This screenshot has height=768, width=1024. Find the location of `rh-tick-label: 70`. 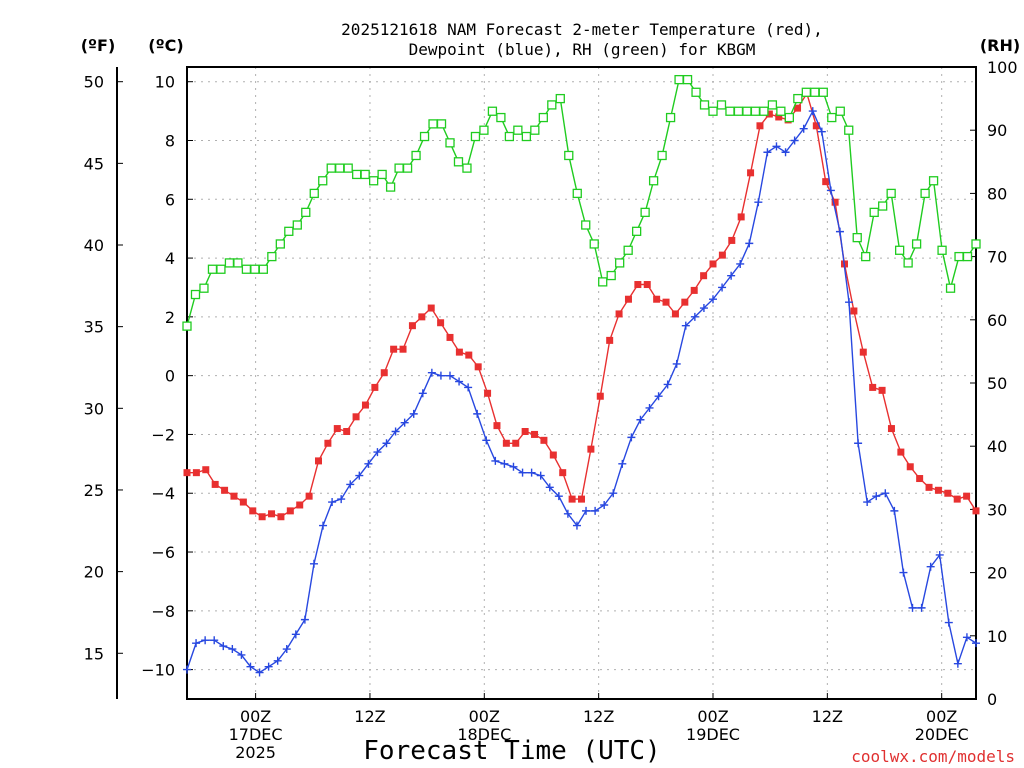

rh-tick-label: 70 is located at coordinates (997, 257).